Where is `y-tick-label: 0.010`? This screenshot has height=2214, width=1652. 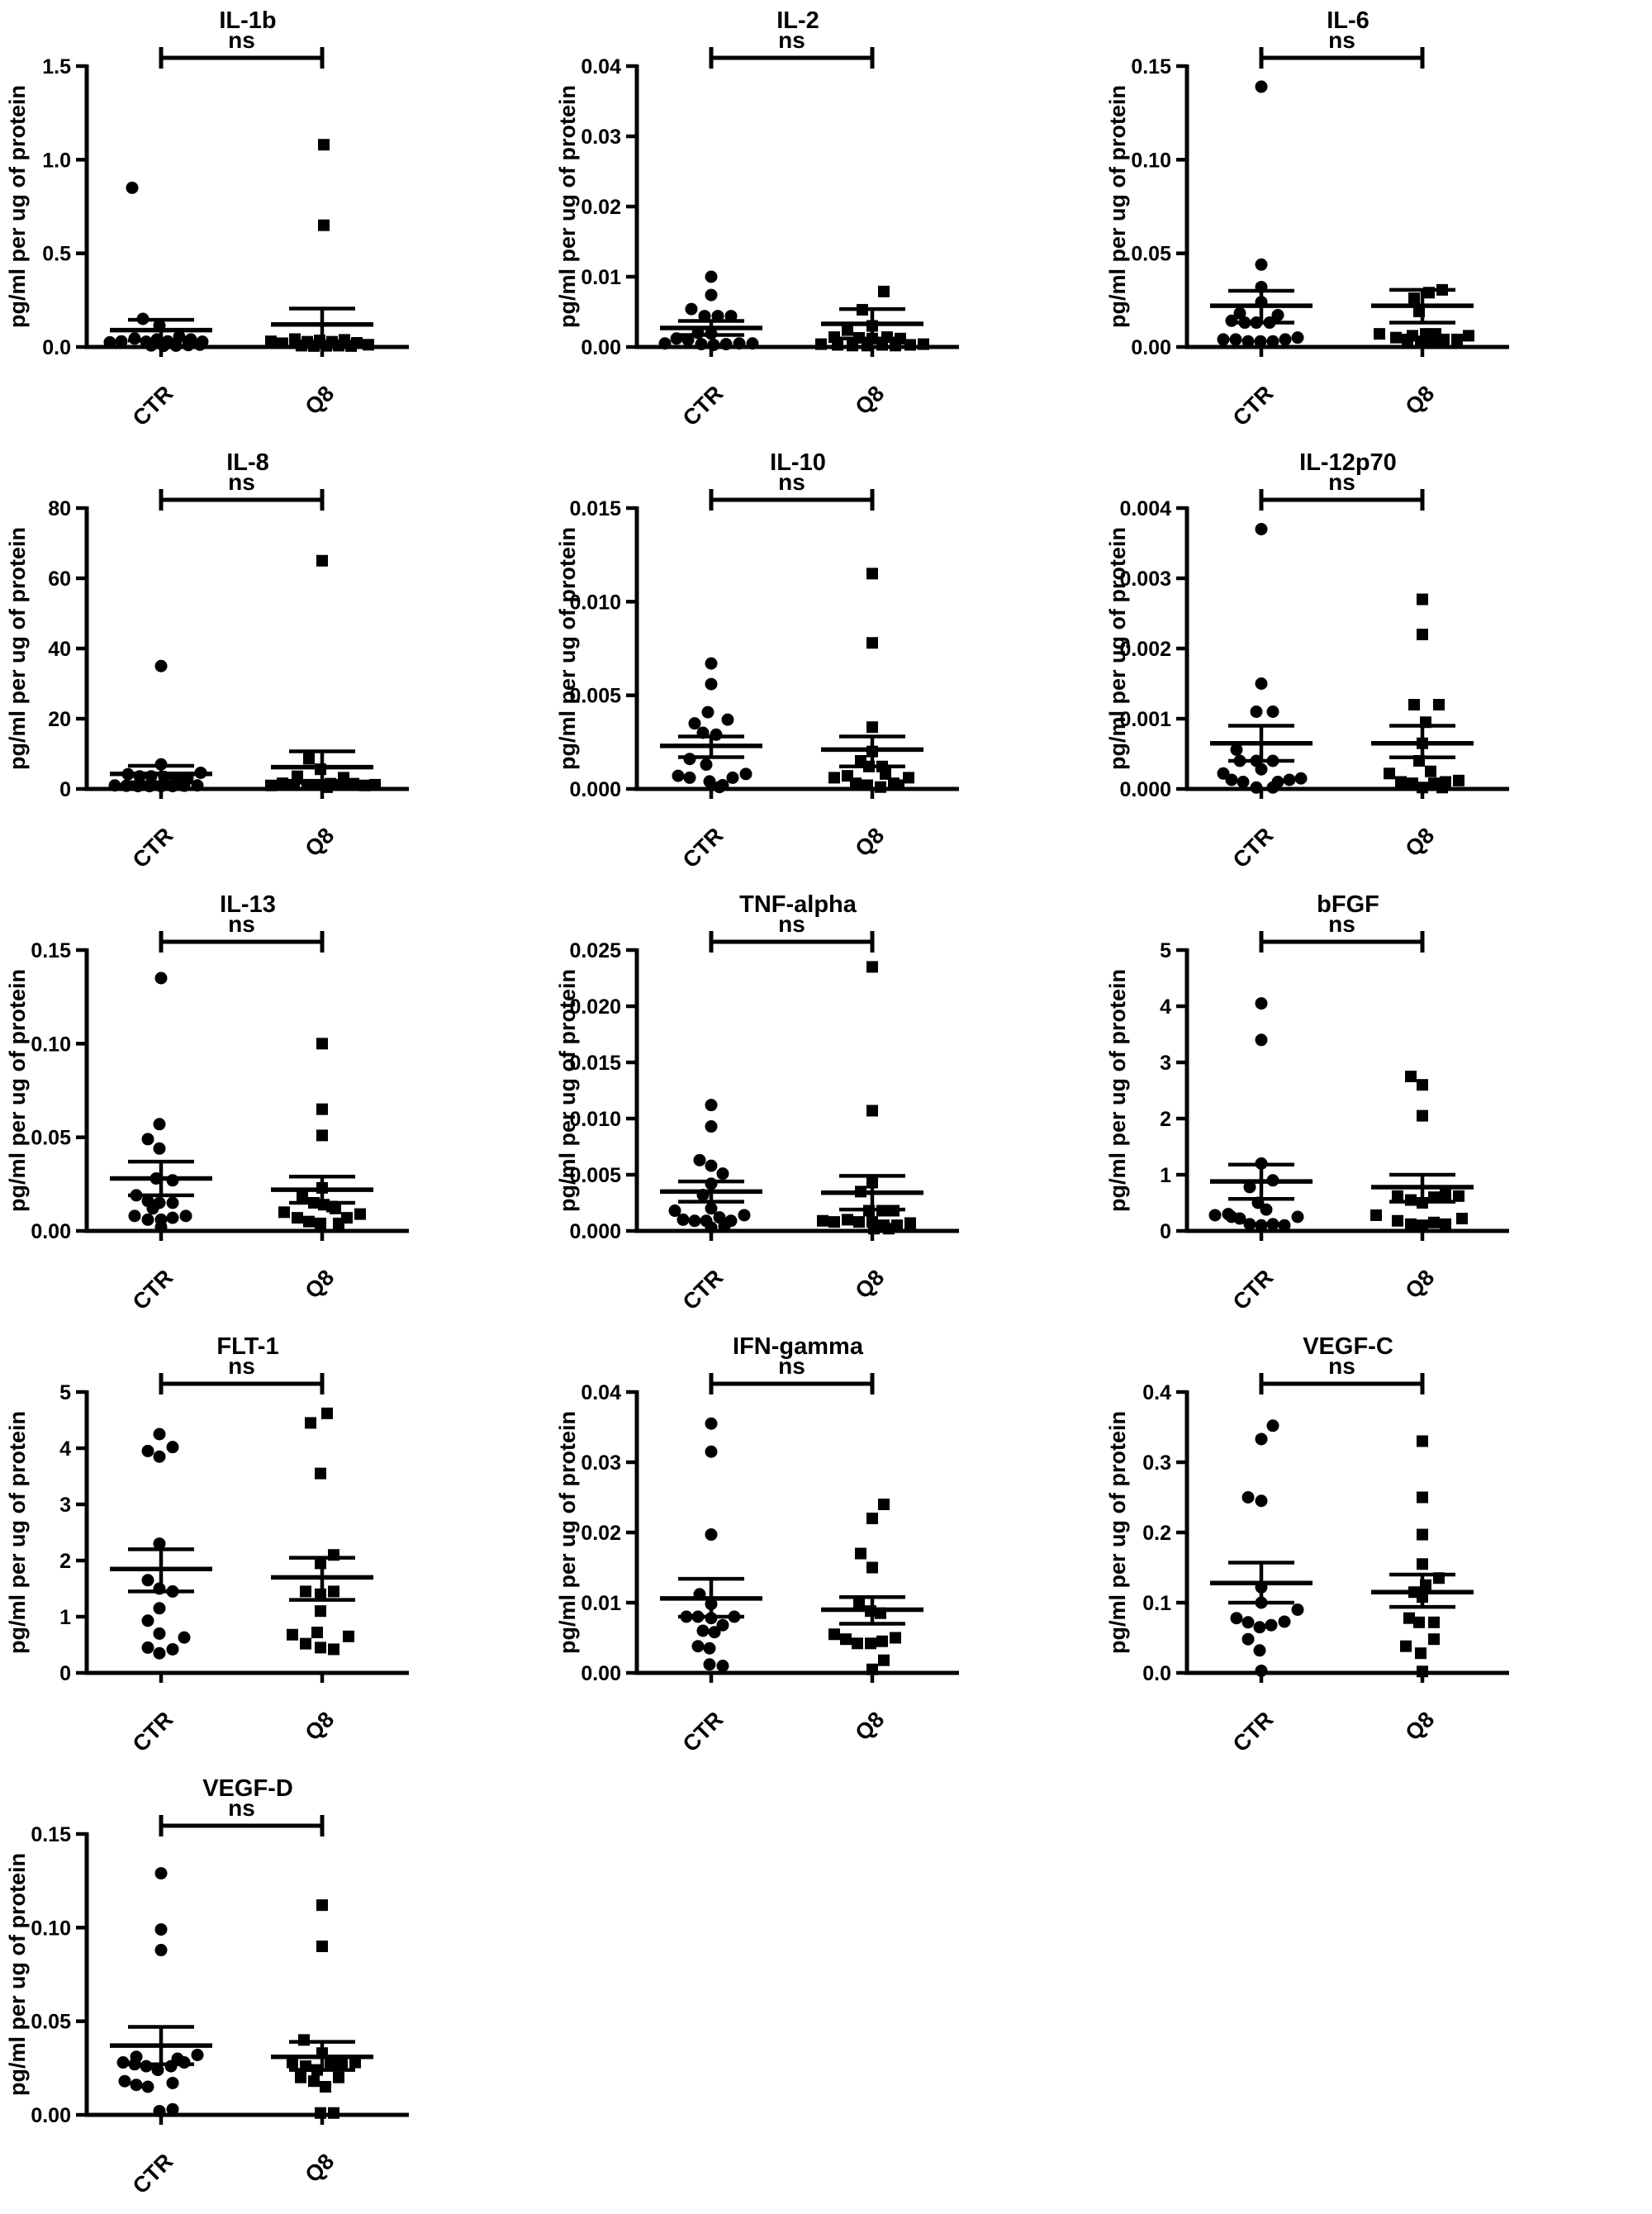
y-tick-label: 0.010 is located at coordinates (595, 1119).